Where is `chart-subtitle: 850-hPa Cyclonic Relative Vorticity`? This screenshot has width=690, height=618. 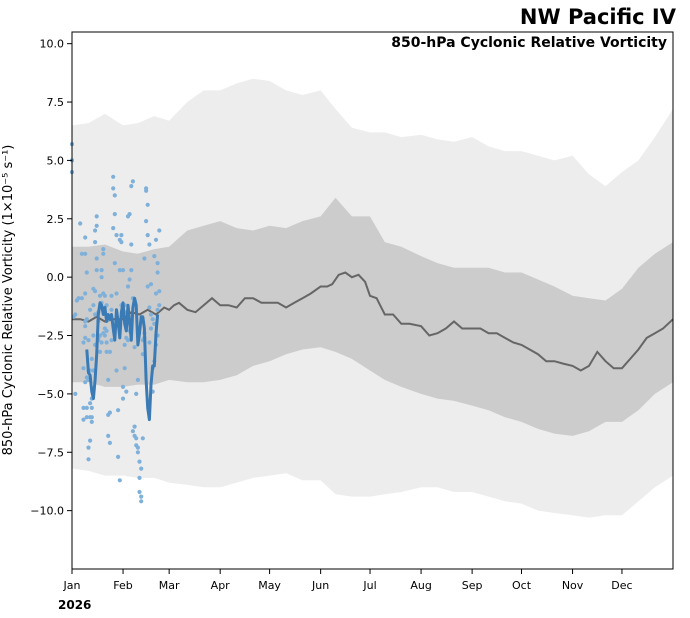 chart-subtitle: 850-hPa Cyclonic Relative Vorticity is located at coordinates (529, 43).